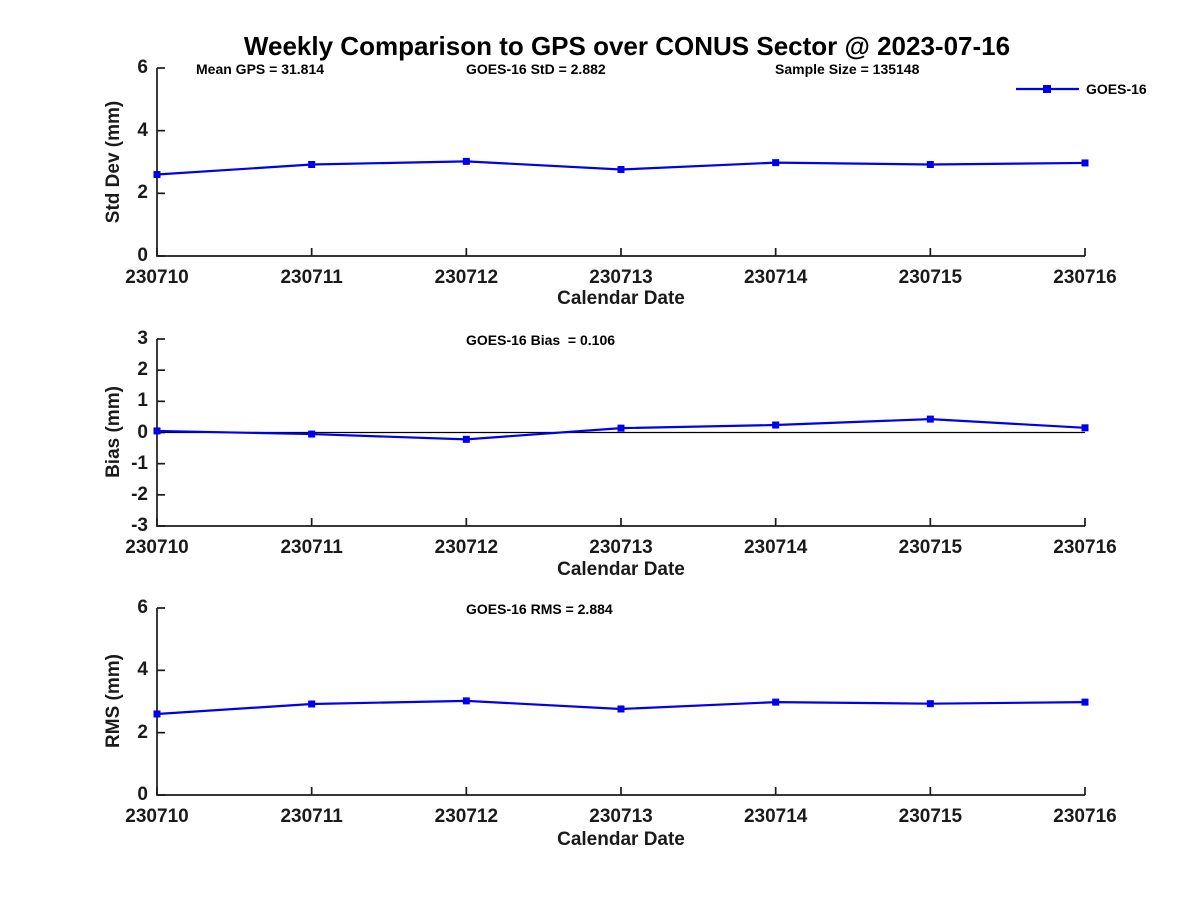 The height and width of the screenshot is (900, 1200). What do you see at coordinates (1047, 89) in the screenshot?
I see `legend-marker` at bounding box center [1047, 89].